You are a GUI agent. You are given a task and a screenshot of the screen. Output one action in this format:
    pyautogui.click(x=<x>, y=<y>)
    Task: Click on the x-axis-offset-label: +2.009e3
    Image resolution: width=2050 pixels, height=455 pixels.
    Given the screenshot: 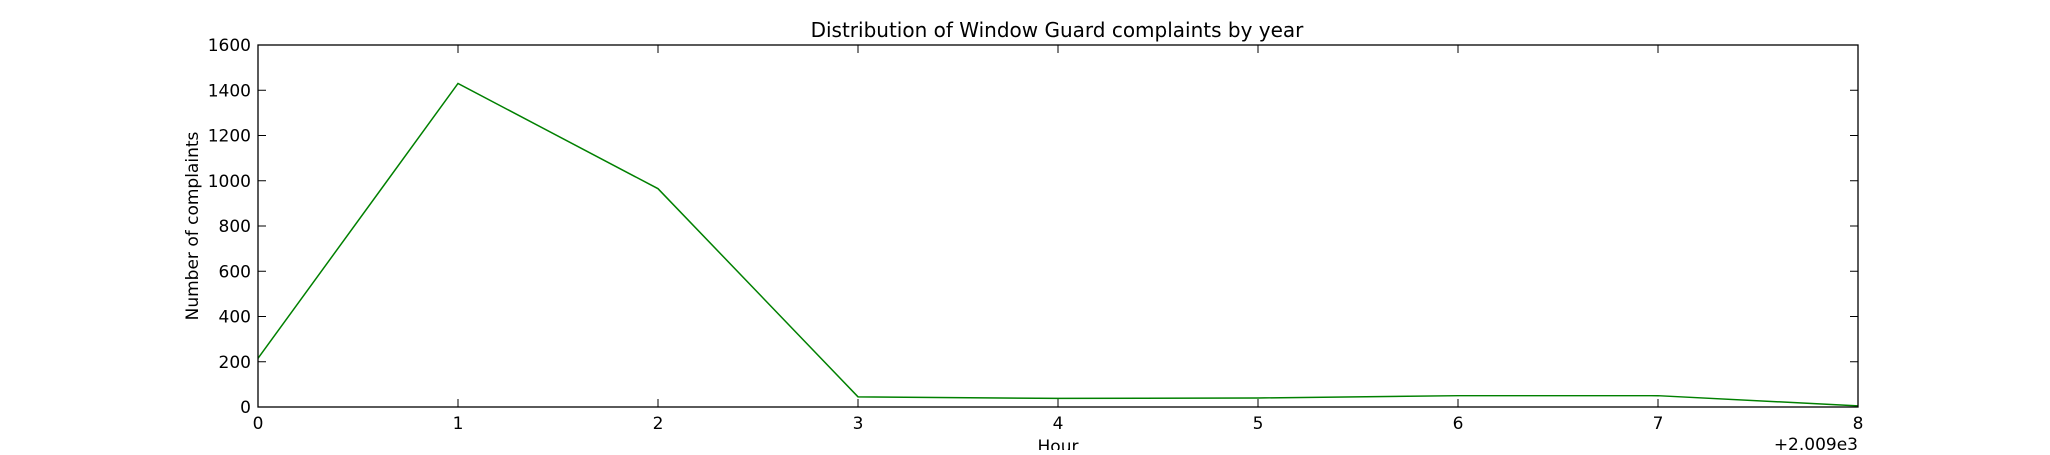 What is the action you would take?
    pyautogui.click(x=1816, y=442)
    